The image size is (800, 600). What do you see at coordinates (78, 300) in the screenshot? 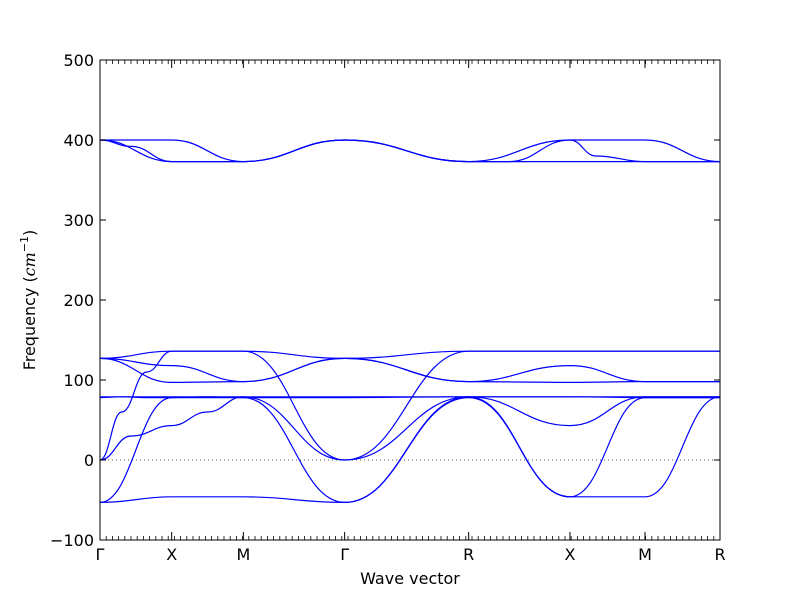
I see `y-tick-label: 200` at bounding box center [78, 300].